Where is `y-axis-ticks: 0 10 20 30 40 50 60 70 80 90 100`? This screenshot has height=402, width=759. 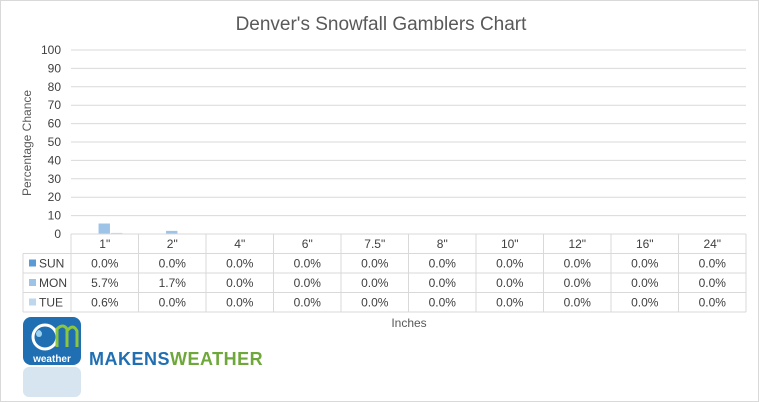 y-axis-ticks: 0 10 20 30 40 50 60 70 80 90 100 is located at coordinates (51, 142).